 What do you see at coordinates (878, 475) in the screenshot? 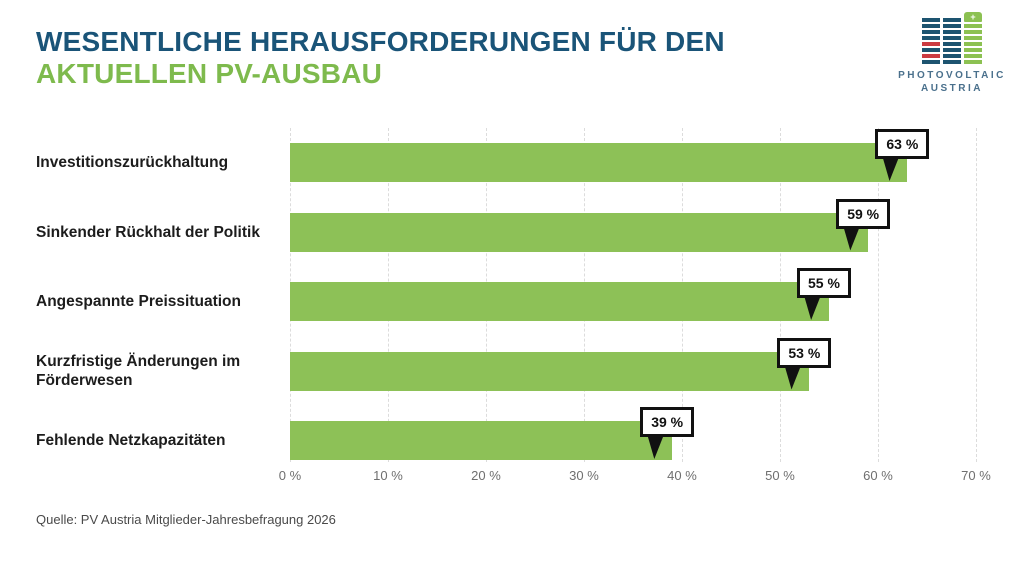
I see `x-axis-tick-label: 60 %` at bounding box center [878, 475].